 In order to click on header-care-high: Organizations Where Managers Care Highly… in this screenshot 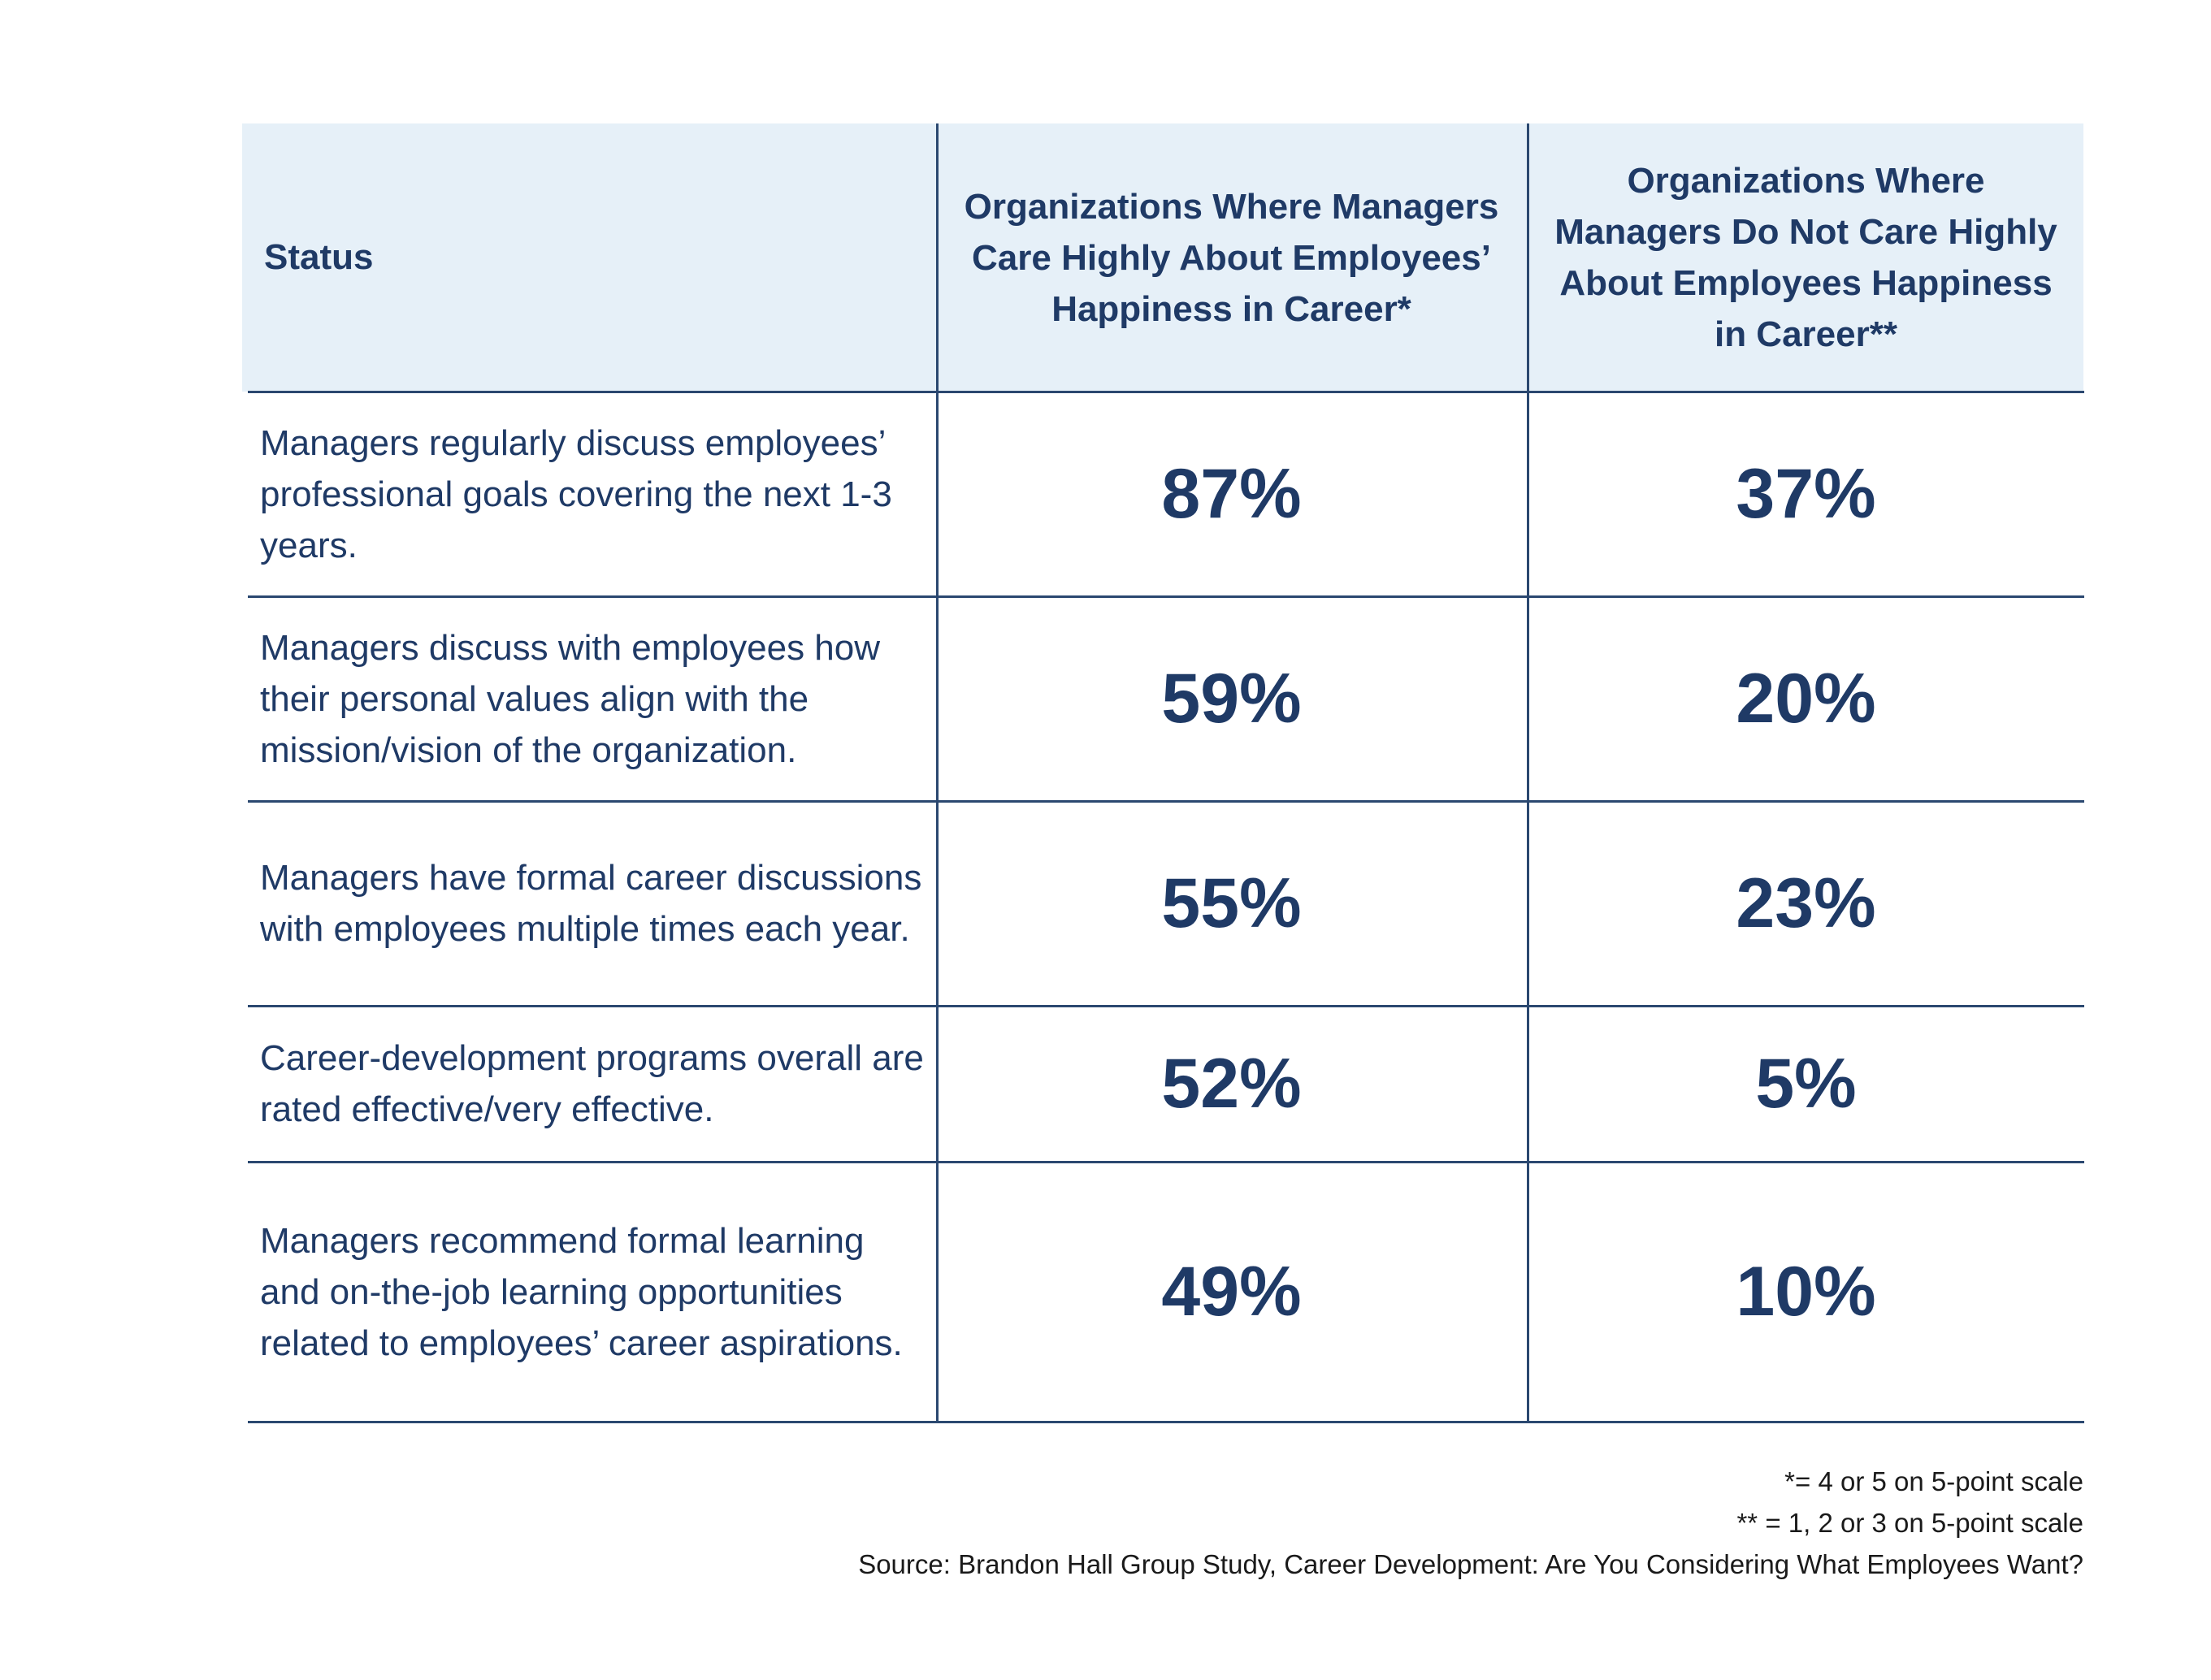, I will do `click(1231, 258)`.